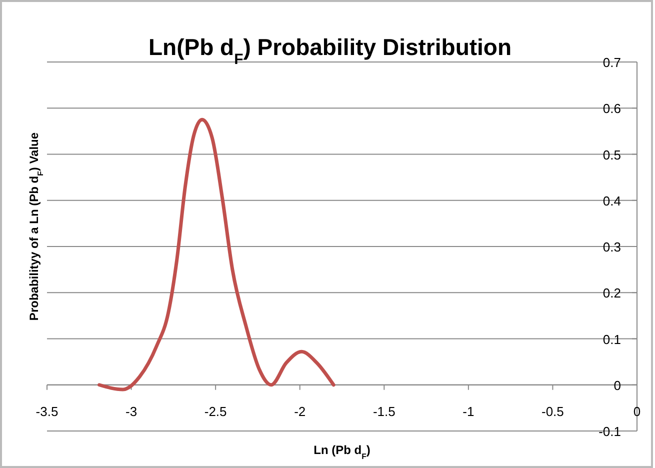 Image resolution: width=655 pixels, height=468 pixels. Describe the element at coordinates (330, 51) in the screenshot. I see `chart-title: Ln(Pb d$_{F}$) Probability Distribution` at that location.